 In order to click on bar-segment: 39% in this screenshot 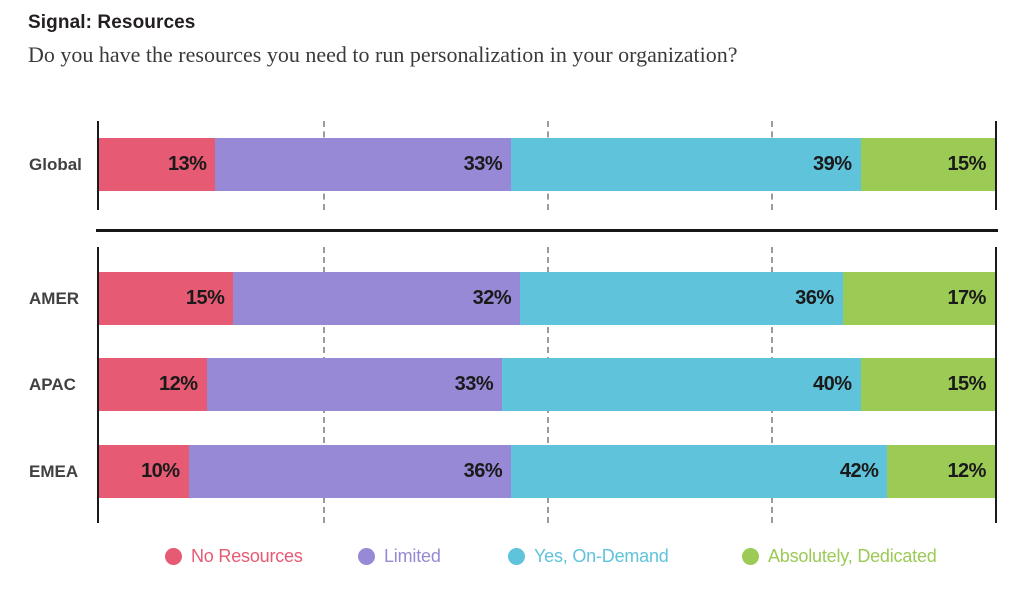, I will do `click(686, 164)`.